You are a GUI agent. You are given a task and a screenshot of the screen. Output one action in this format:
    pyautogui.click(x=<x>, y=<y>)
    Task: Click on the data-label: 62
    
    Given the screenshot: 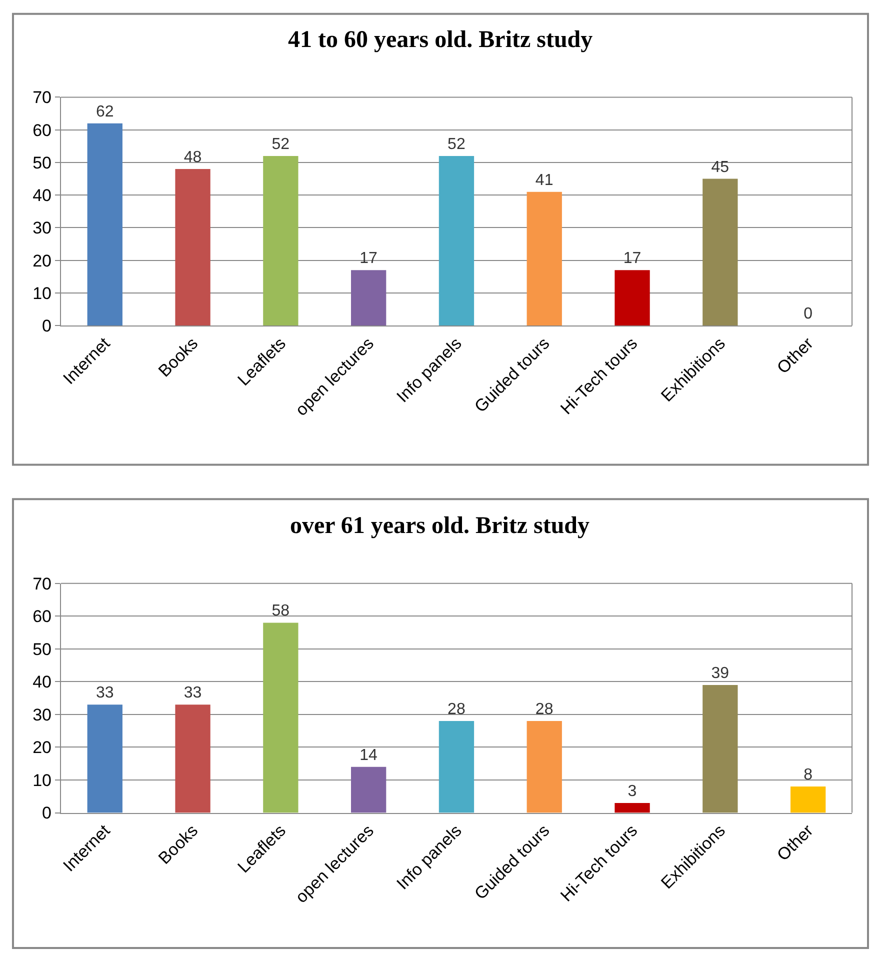 What is the action you would take?
    pyautogui.click(x=105, y=111)
    